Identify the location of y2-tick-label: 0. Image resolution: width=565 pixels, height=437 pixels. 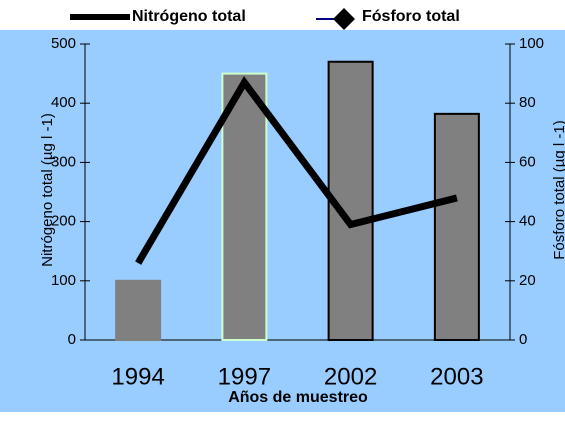
(523, 339).